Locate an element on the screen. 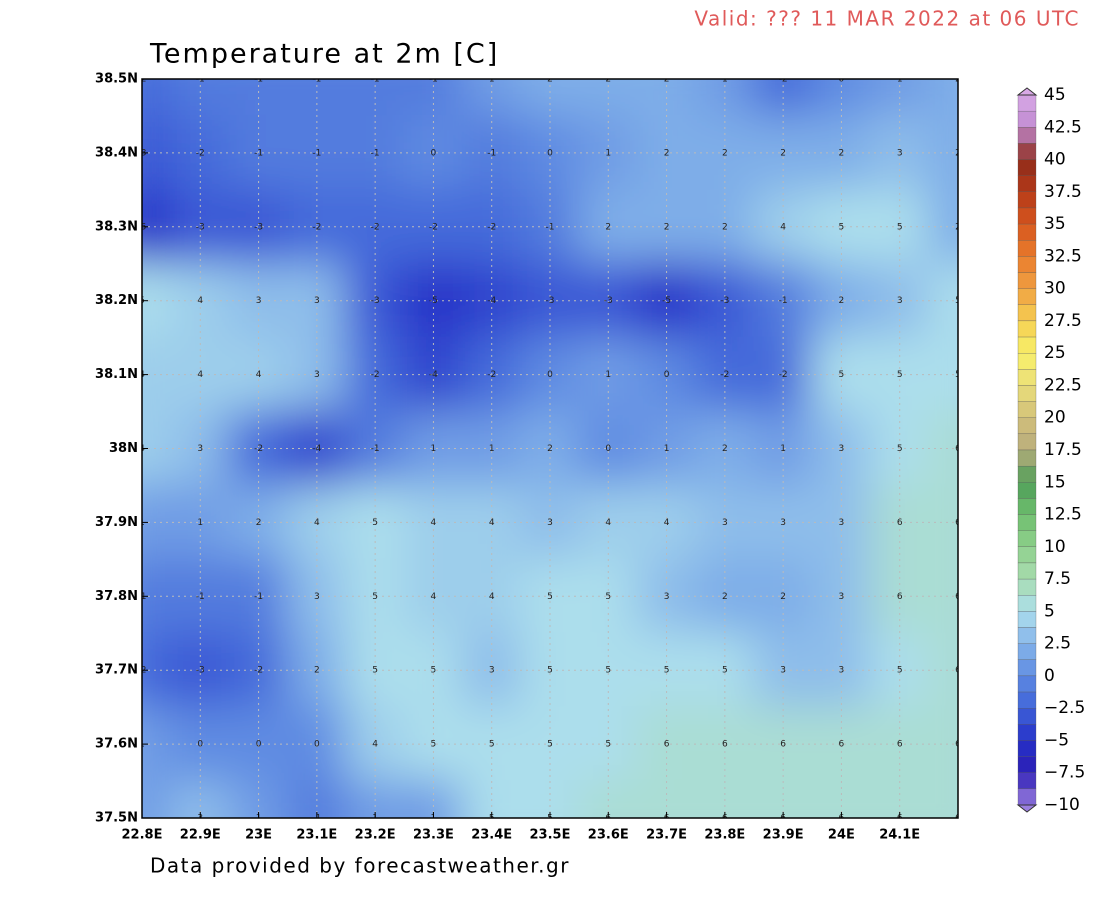 This screenshot has width=1100, height=900. colorbar-label: −5 is located at coordinates (1056, 740).